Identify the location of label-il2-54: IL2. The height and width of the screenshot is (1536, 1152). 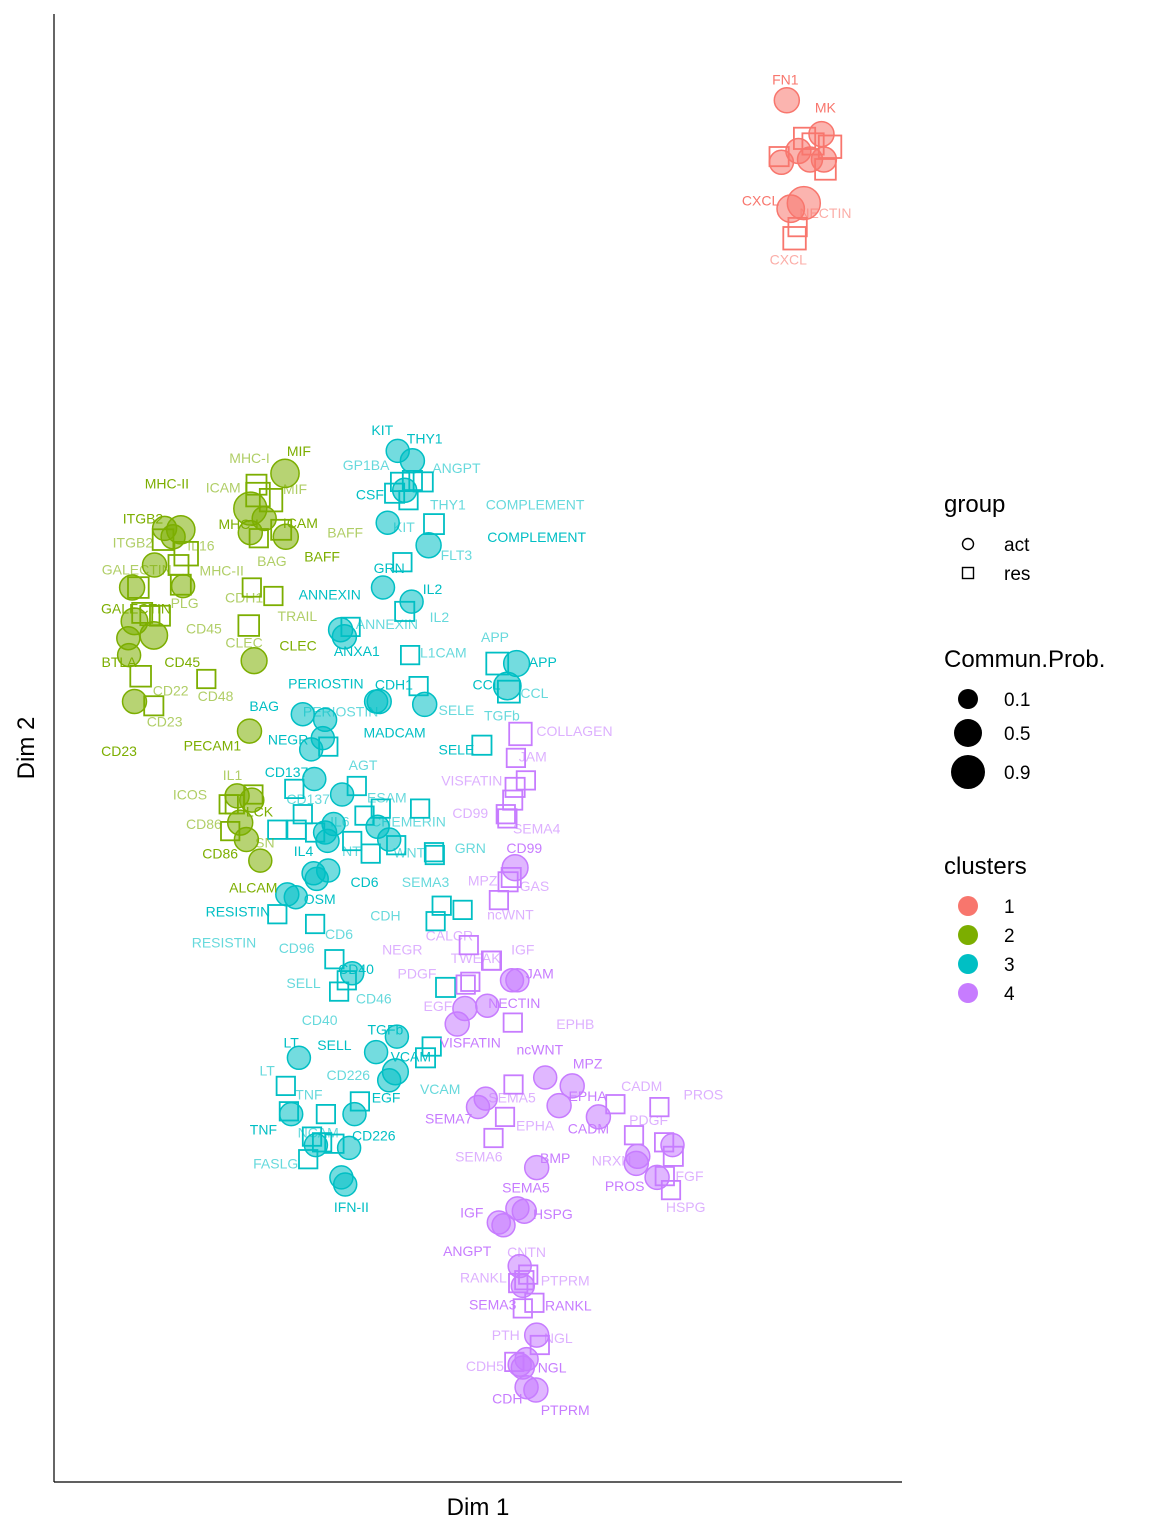
(440, 617).